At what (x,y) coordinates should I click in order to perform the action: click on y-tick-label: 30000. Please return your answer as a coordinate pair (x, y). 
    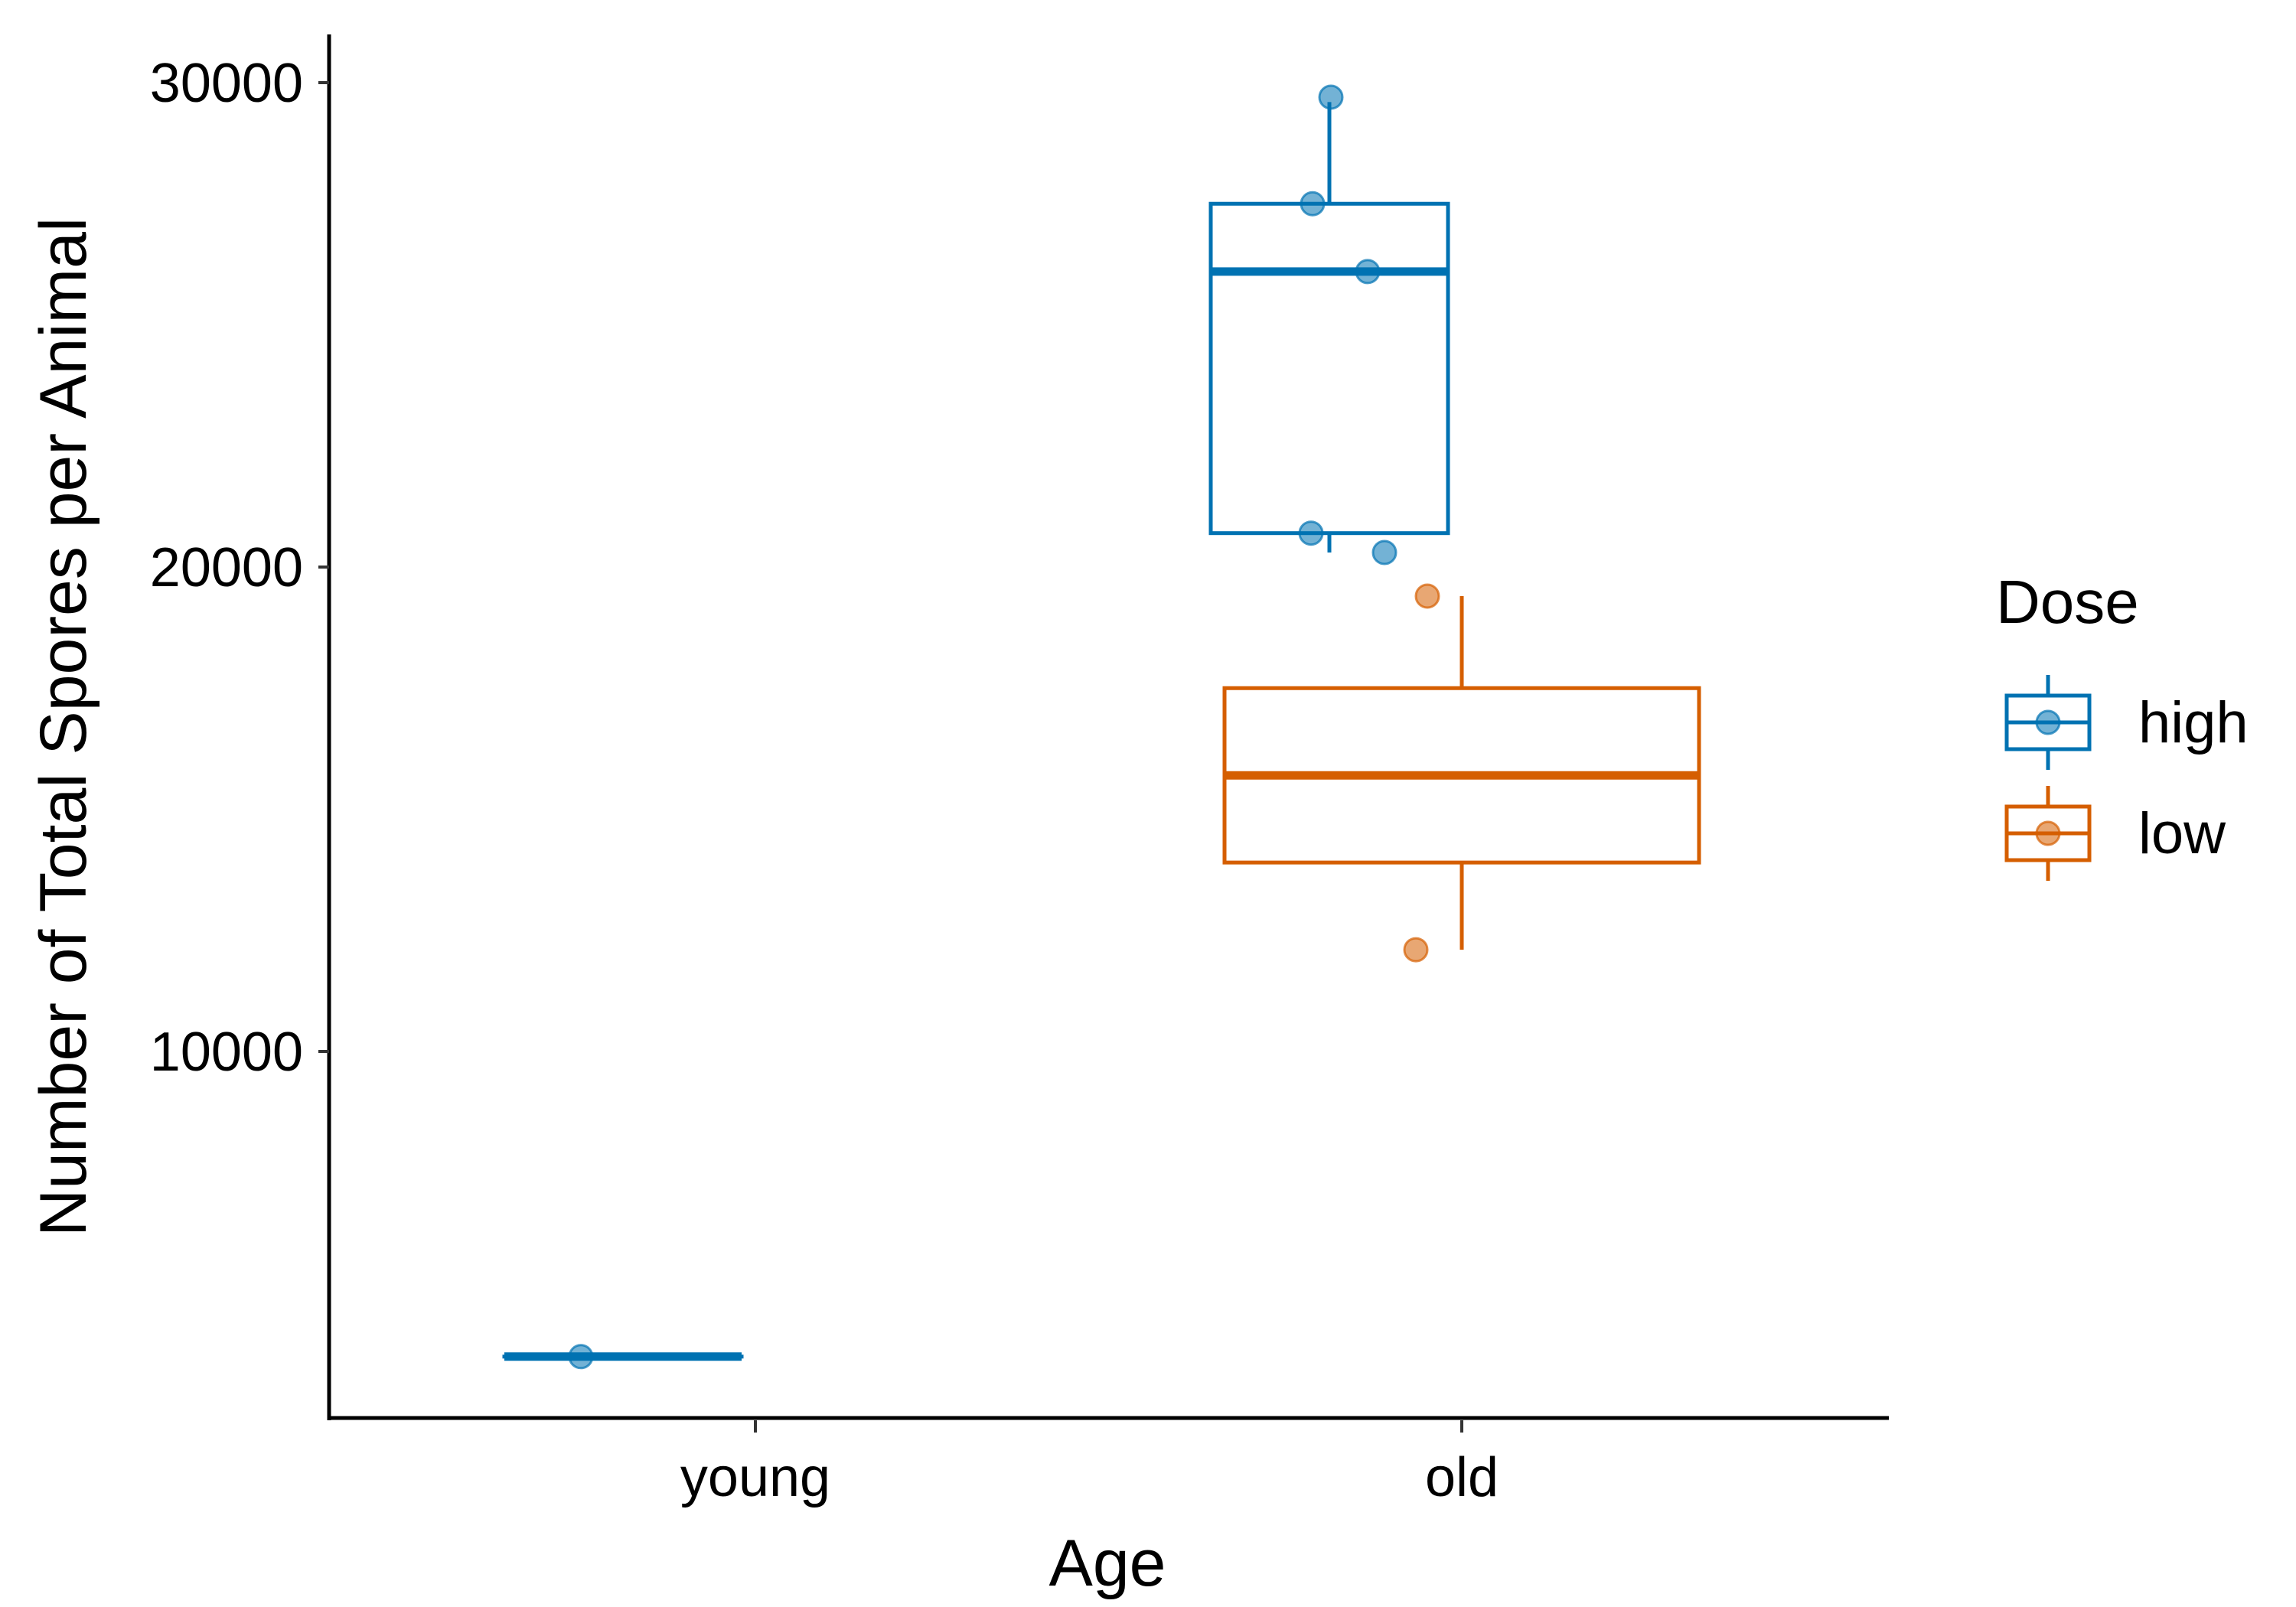
    Looking at the image, I should click on (226, 83).